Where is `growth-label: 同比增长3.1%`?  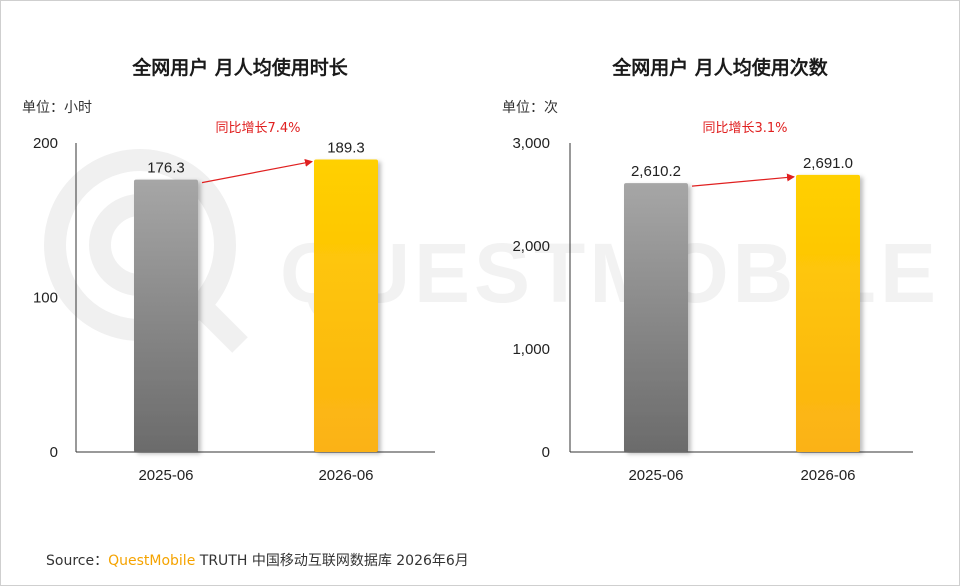 growth-label: 同比增长3.1% is located at coordinates (744, 128).